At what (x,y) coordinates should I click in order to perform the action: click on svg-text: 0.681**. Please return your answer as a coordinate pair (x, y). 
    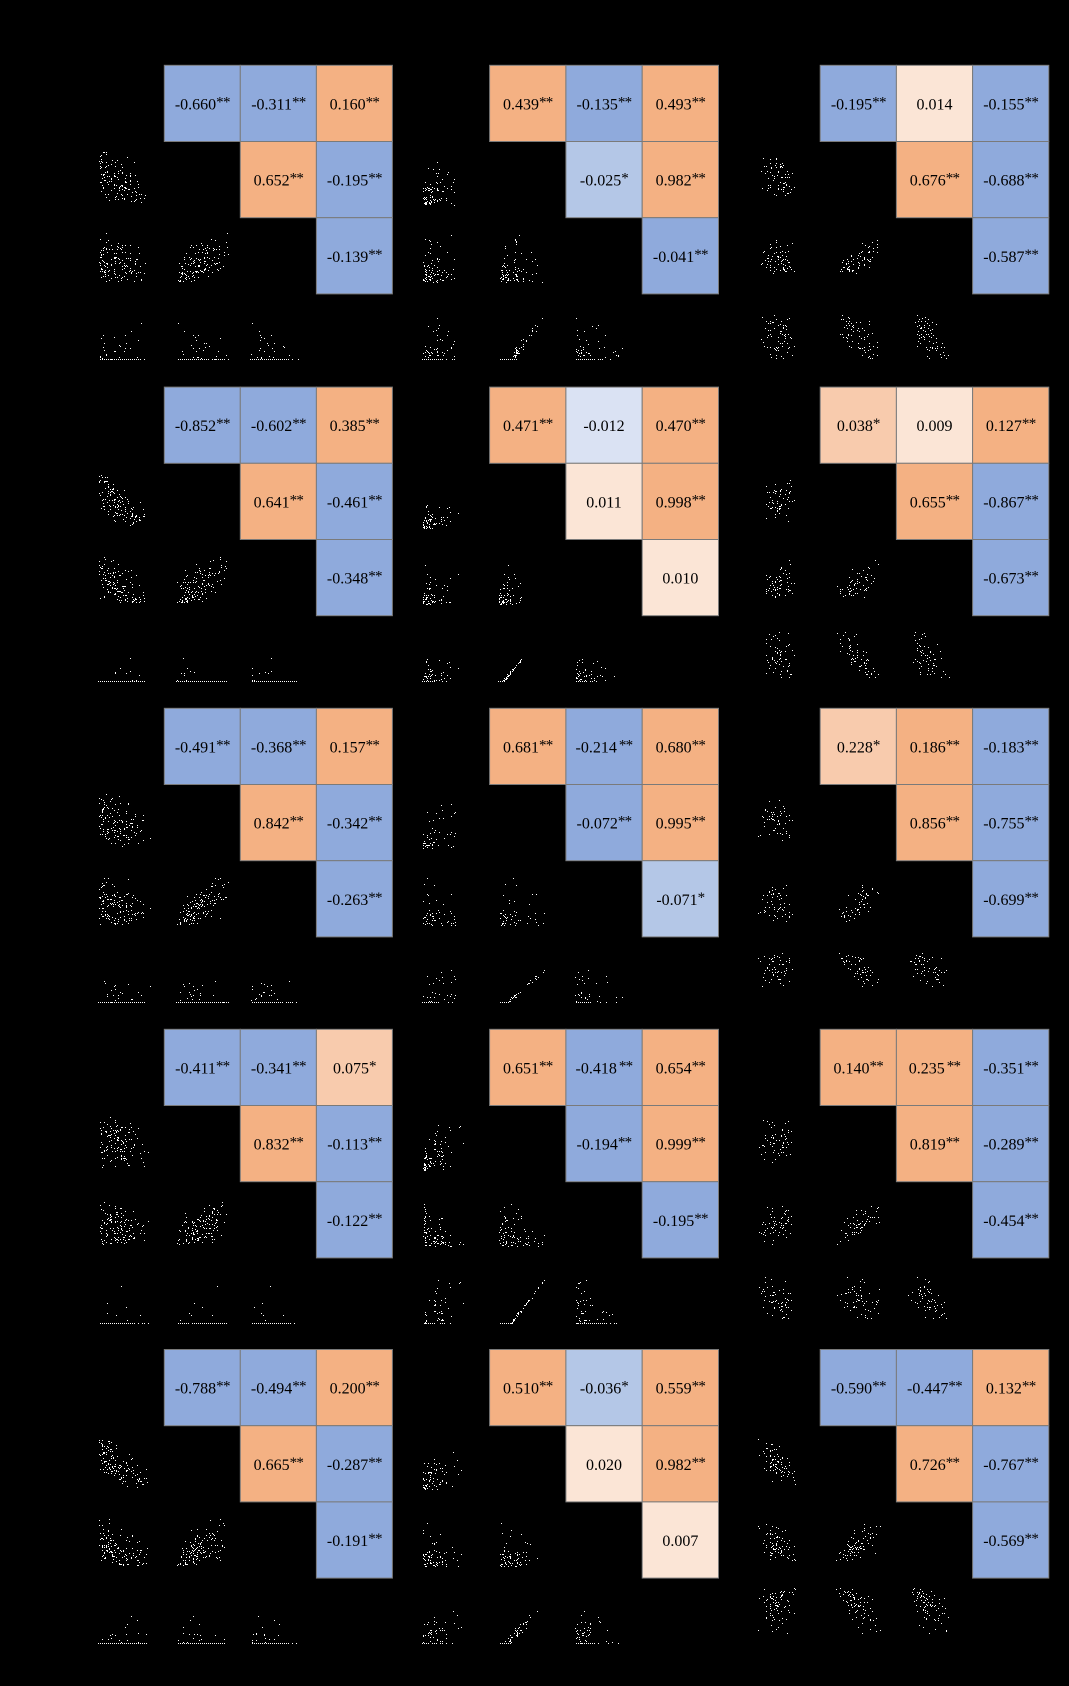
    Looking at the image, I should click on (528, 746).